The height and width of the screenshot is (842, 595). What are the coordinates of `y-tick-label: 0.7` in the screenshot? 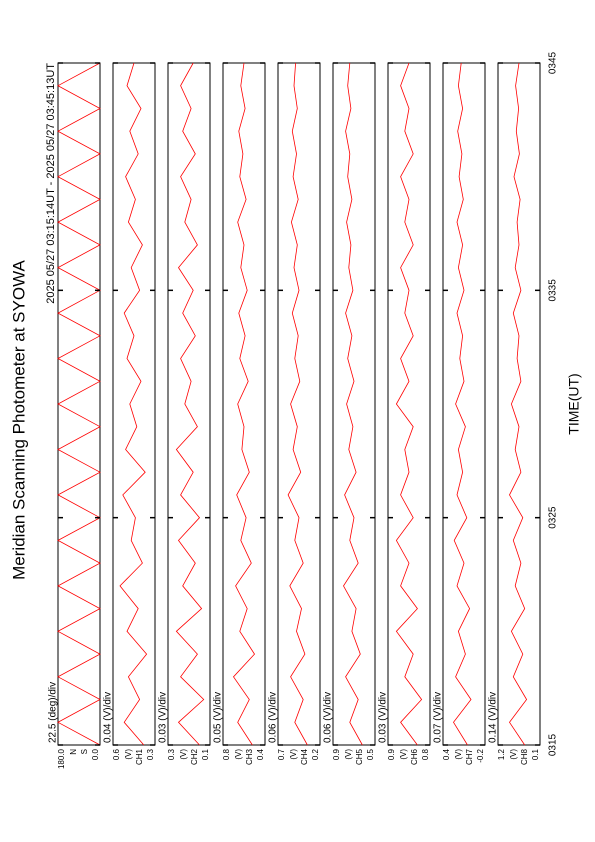 It's located at (281, 754).